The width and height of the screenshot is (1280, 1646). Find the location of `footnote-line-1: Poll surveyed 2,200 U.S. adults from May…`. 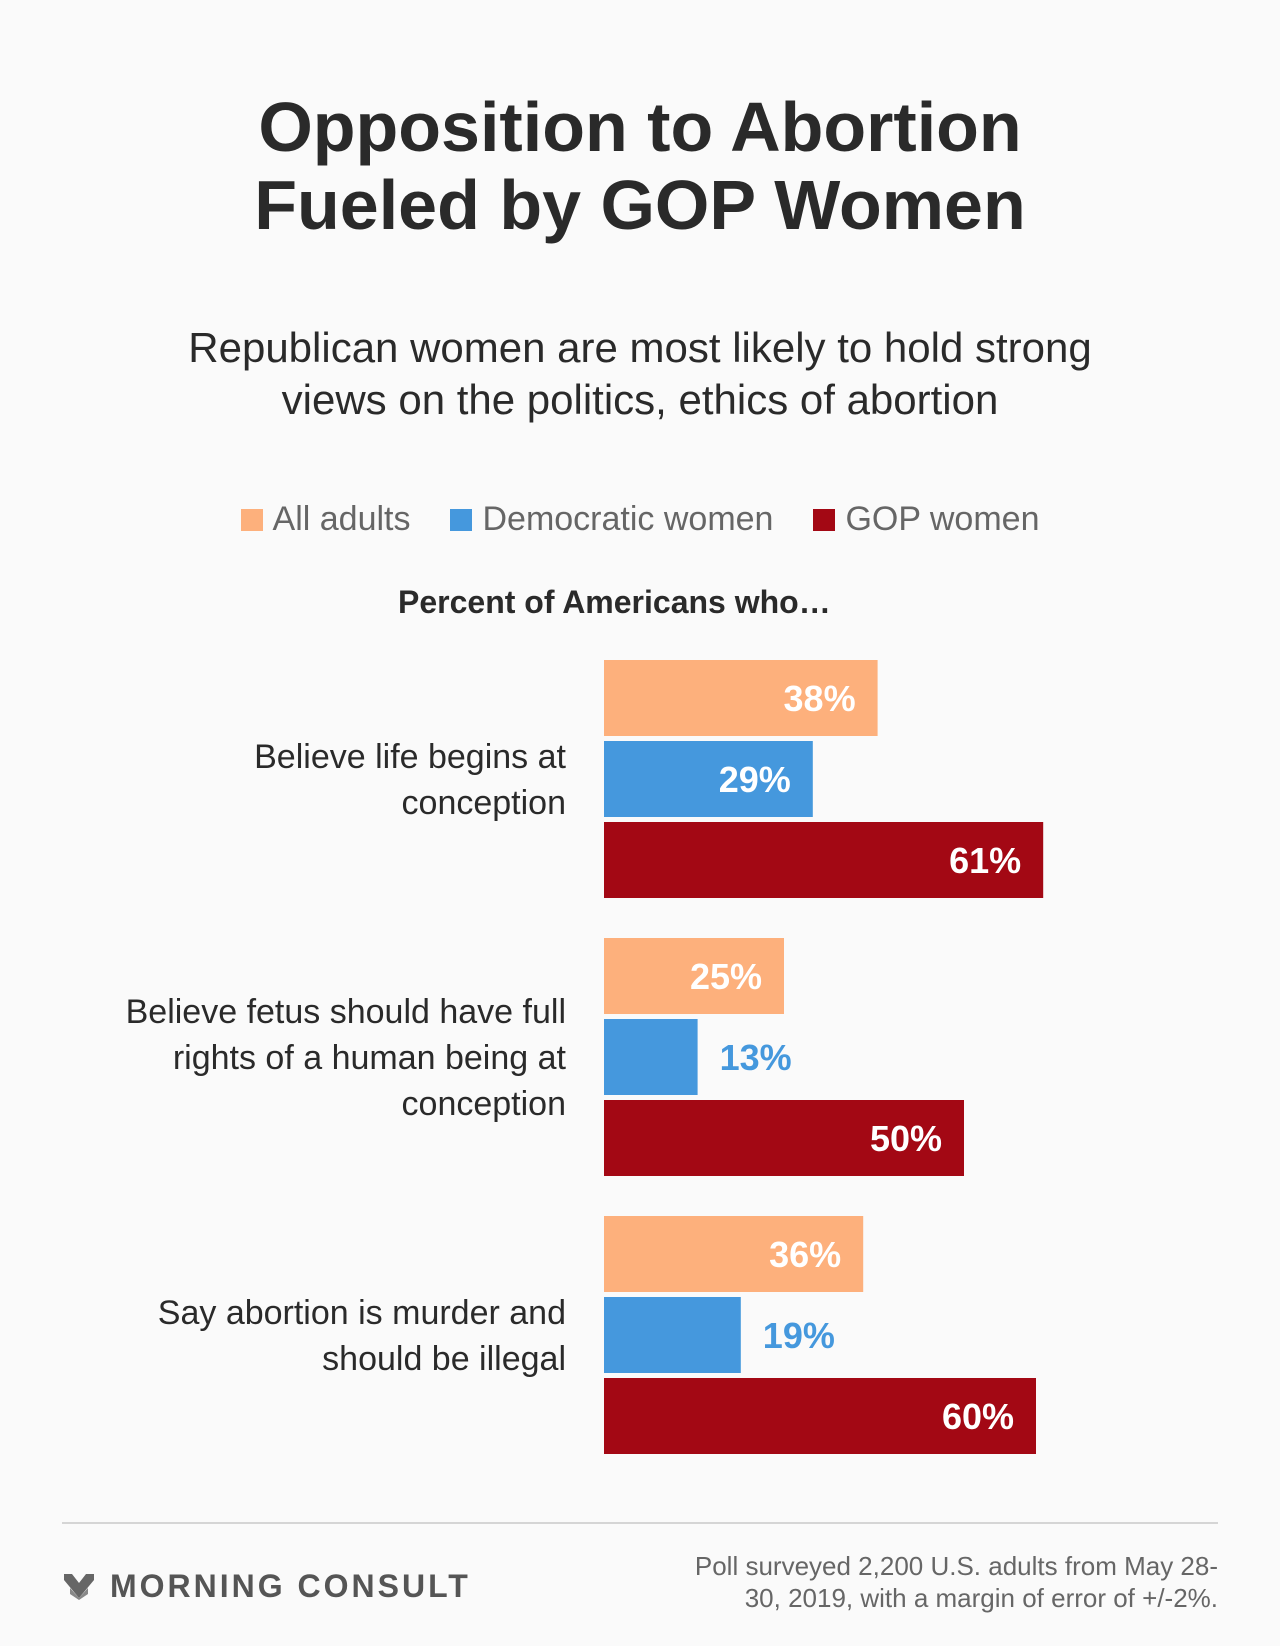

footnote-line-1: Poll surveyed 2,200 U.S. adults from May… is located at coordinates (956, 1566).